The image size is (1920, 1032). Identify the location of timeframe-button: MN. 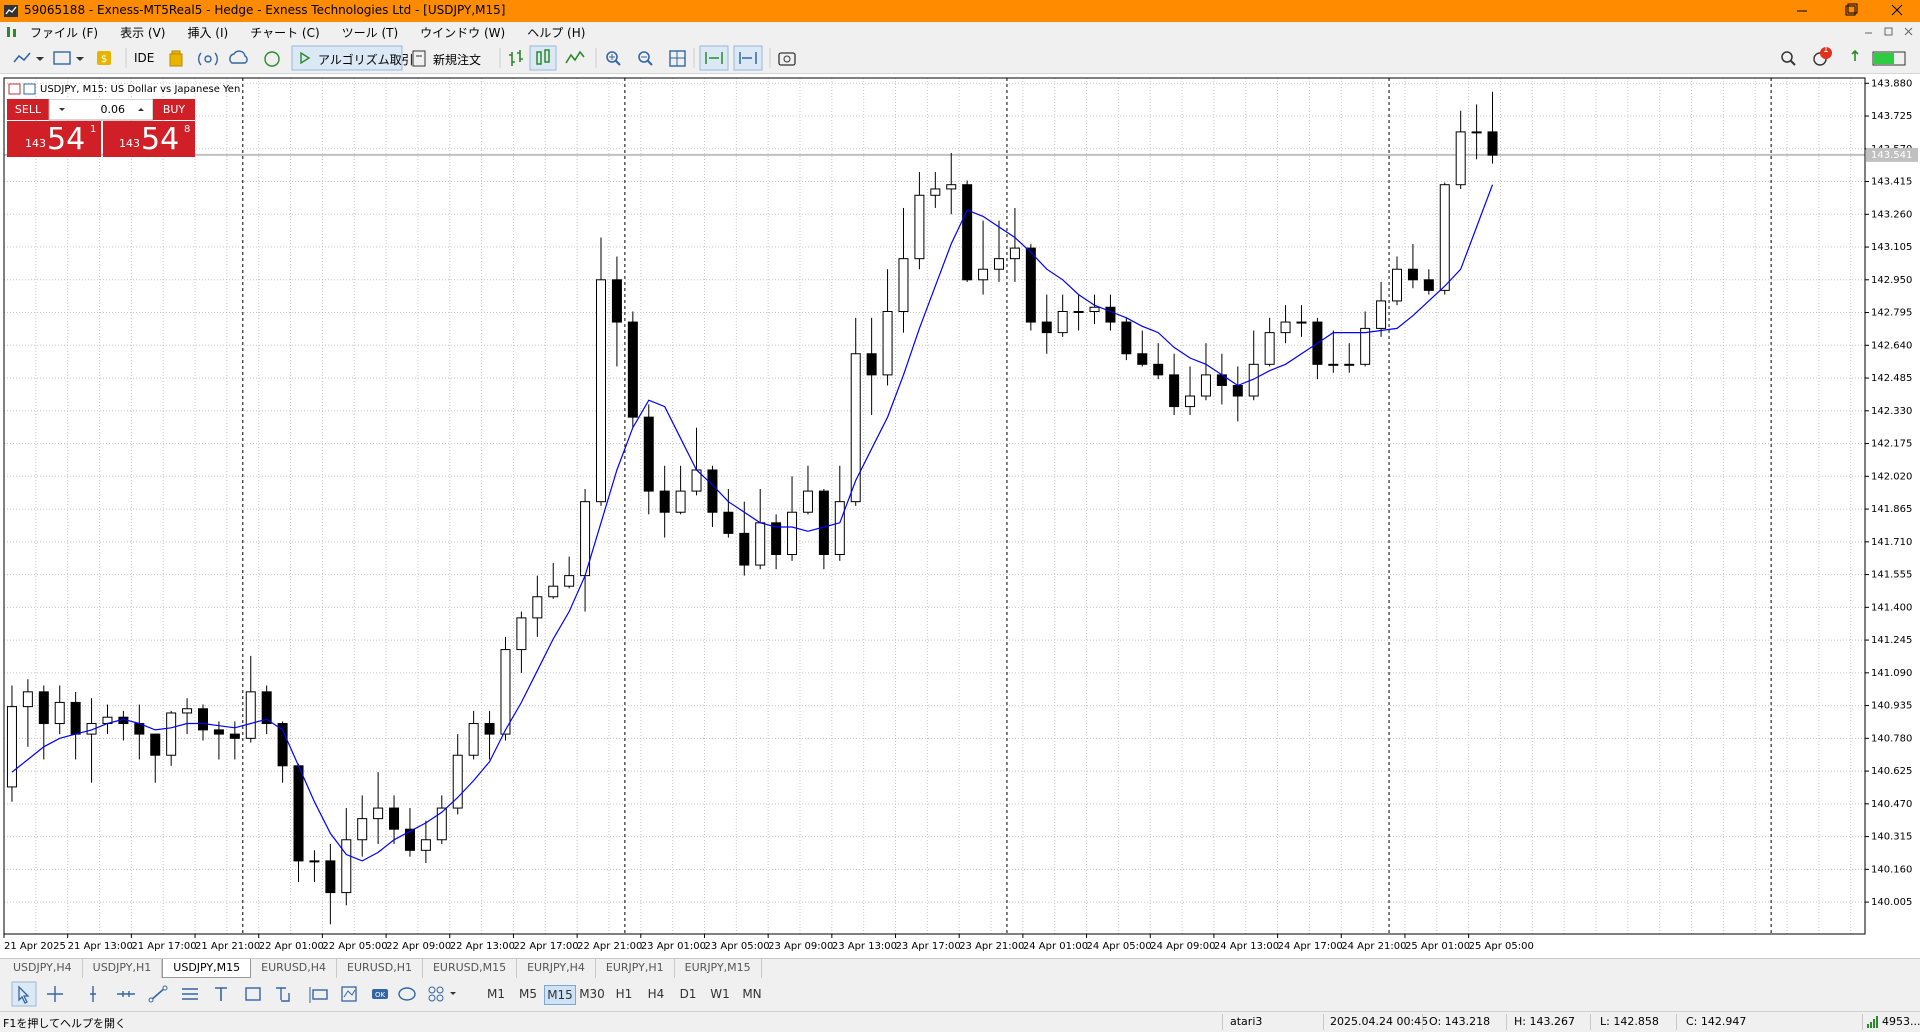
(752, 994).